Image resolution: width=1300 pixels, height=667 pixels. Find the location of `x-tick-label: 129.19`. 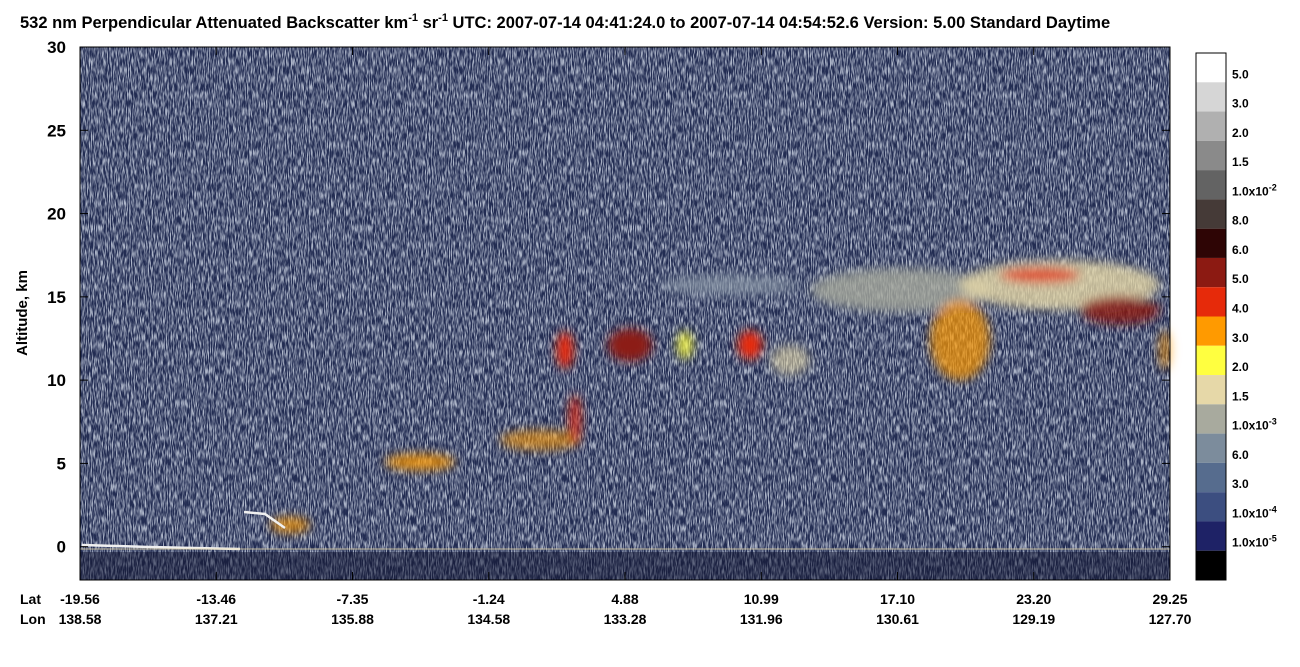

x-tick-label: 129.19 is located at coordinates (1033, 619).